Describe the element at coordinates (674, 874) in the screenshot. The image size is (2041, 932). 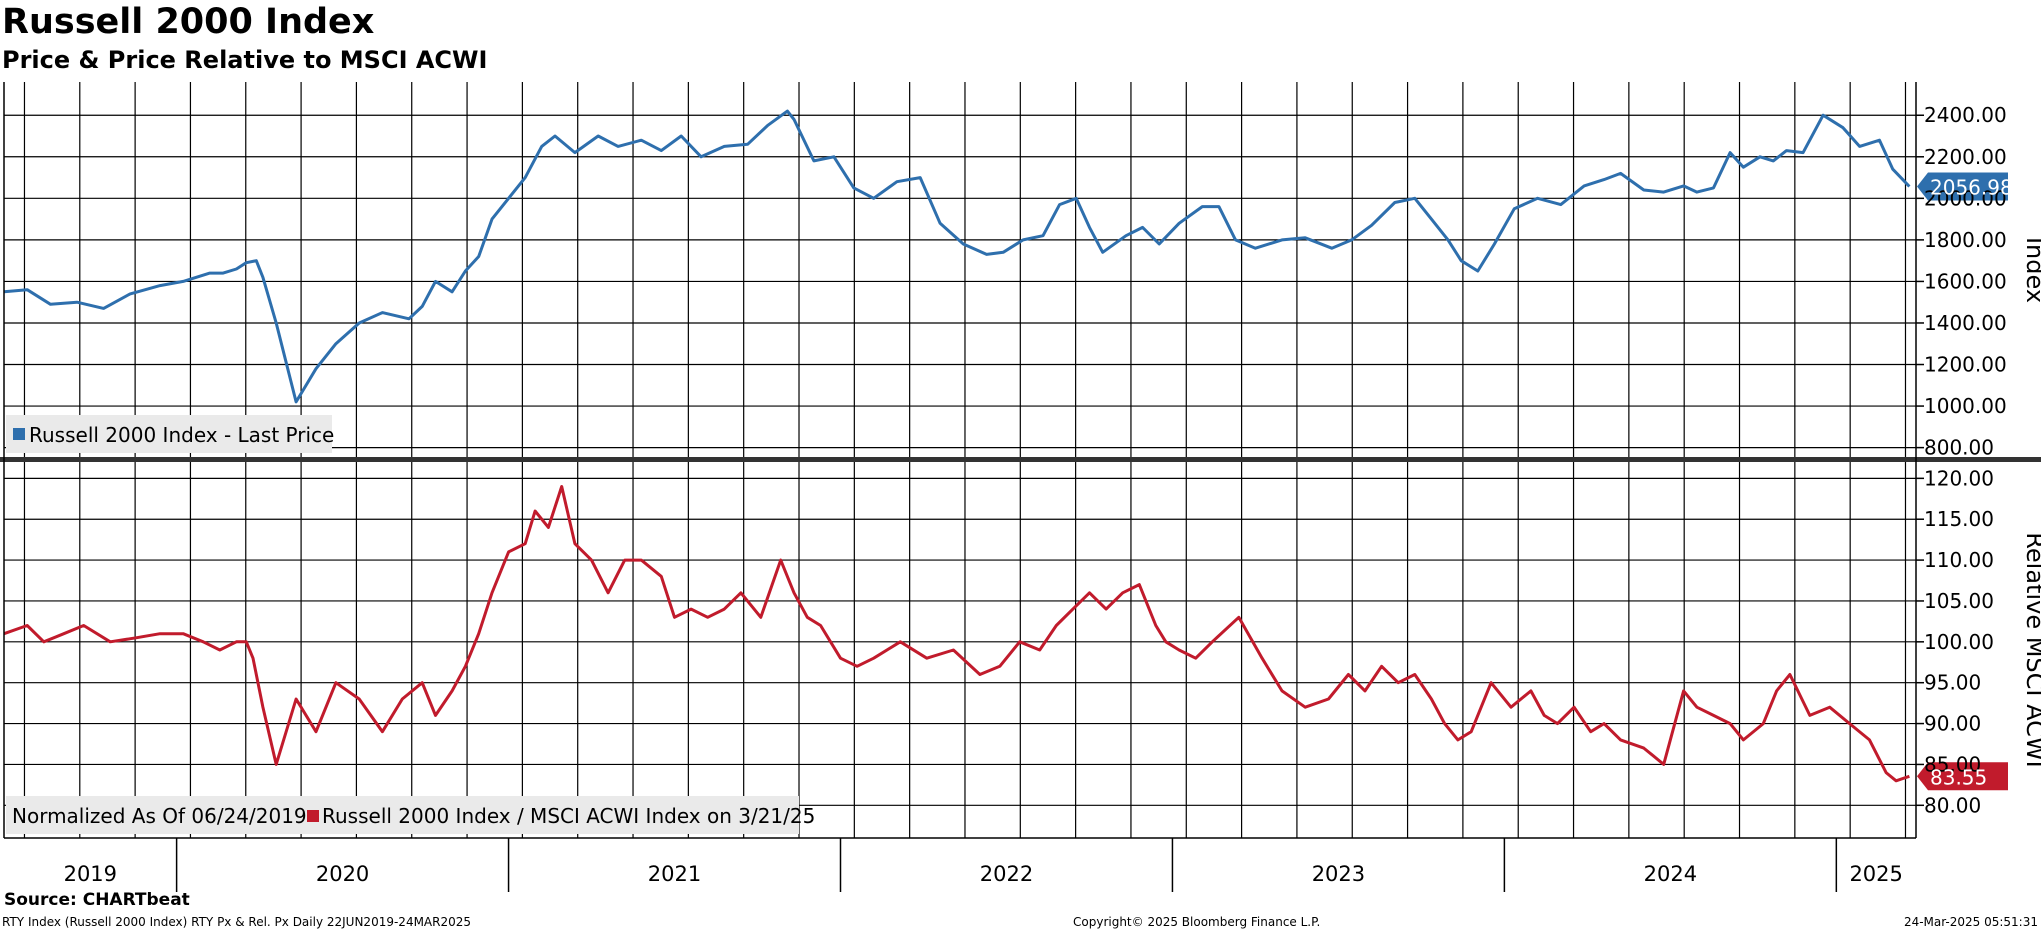
I see `x-tick-label: 2021` at that location.